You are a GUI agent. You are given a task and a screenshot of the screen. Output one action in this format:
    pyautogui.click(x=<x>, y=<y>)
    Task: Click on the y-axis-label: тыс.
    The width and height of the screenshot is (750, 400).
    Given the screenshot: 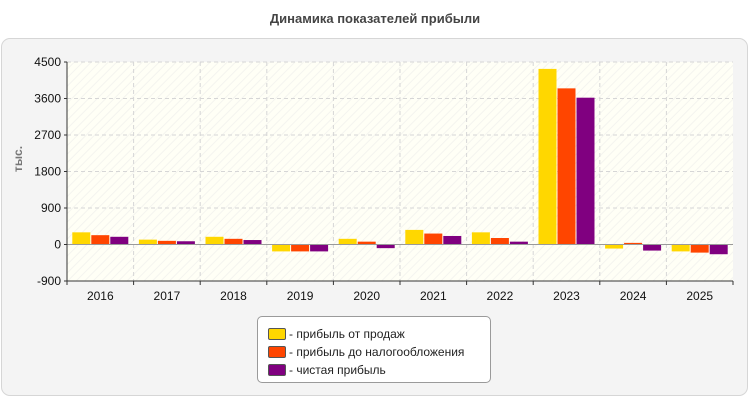 What is the action you would take?
    pyautogui.click(x=18, y=159)
    